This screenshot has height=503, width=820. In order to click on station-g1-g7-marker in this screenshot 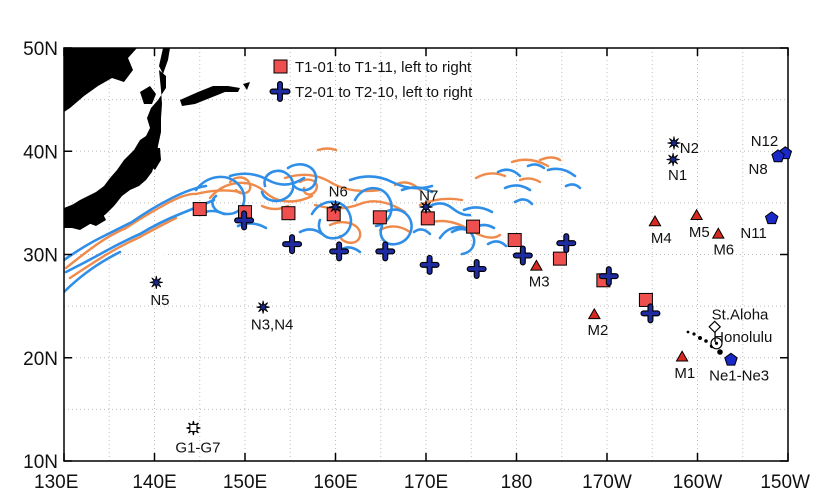, I will do `click(193, 428)`.